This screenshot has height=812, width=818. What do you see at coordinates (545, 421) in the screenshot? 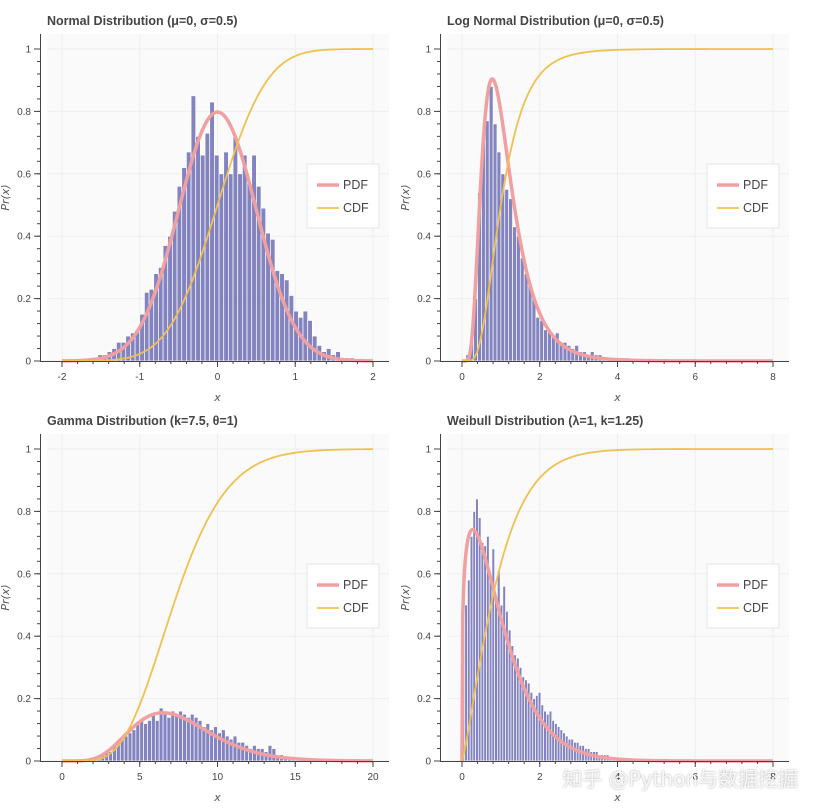
I see `chart-title: Weibull Distribution (λ=1, k=1.25)` at bounding box center [545, 421].